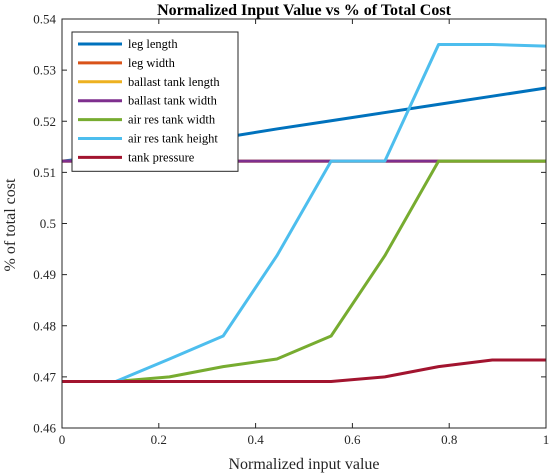  What do you see at coordinates (44, 325) in the screenshot?
I see `y-tick-label: 0.48` at bounding box center [44, 325].